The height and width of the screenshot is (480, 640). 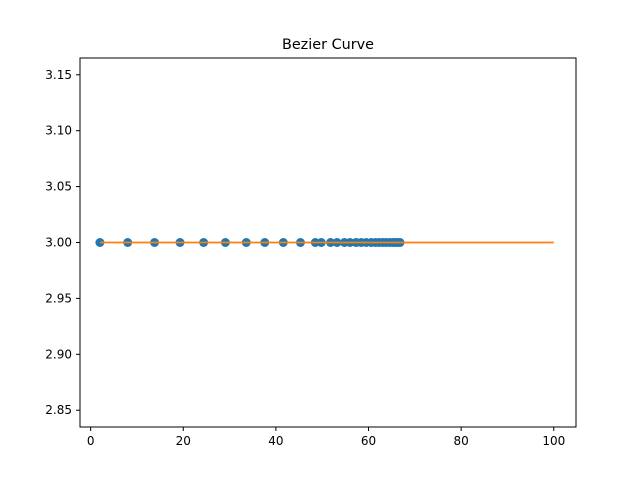 What do you see at coordinates (58, 298) in the screenshot?
I see `y-tick-label: 2.95` at bounding box center [58, 298].